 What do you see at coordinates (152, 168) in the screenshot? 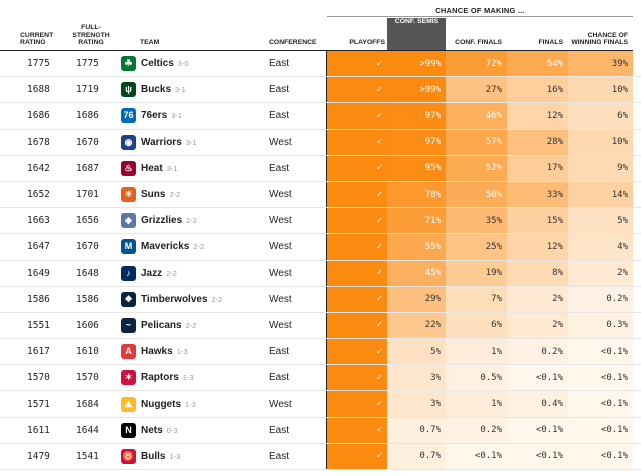
I see `team-name: Heat` at bounding box center [152, 168].